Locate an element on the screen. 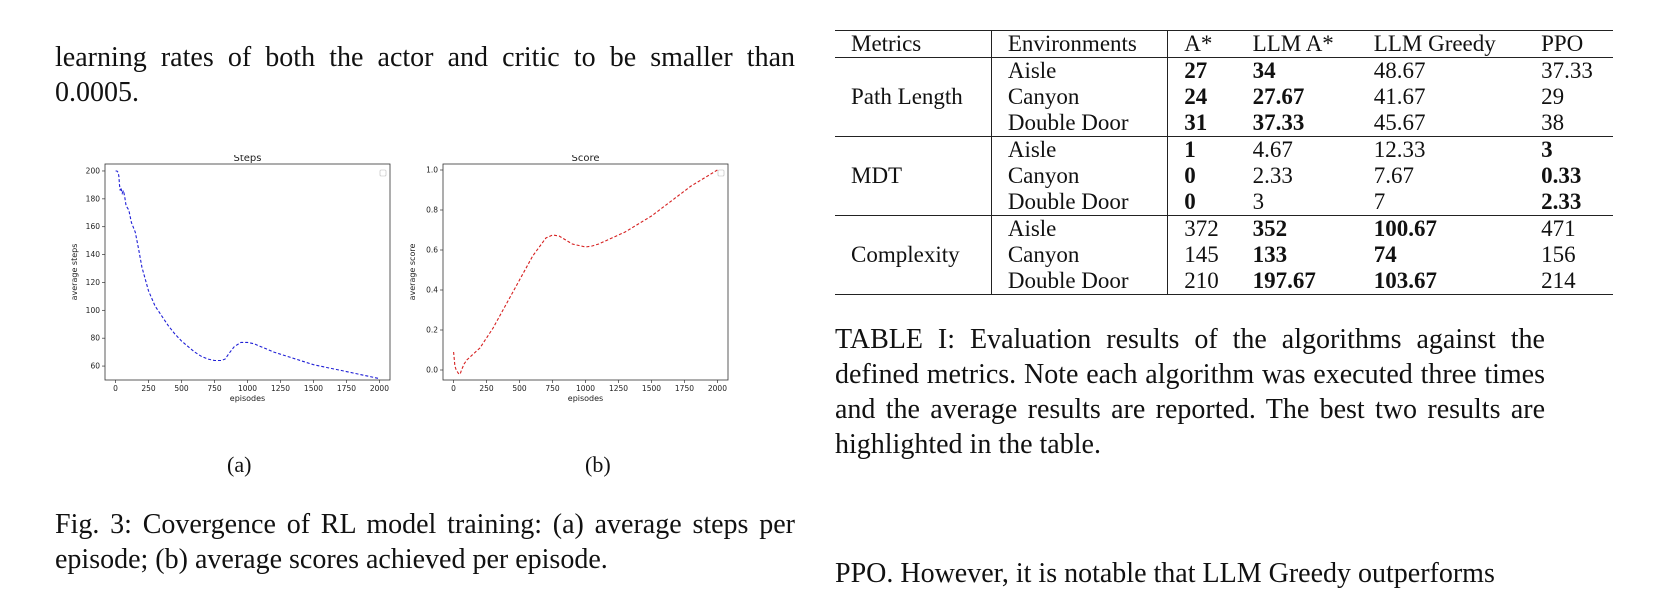  value-cell: 0 is located at coordinates (1190, 175).